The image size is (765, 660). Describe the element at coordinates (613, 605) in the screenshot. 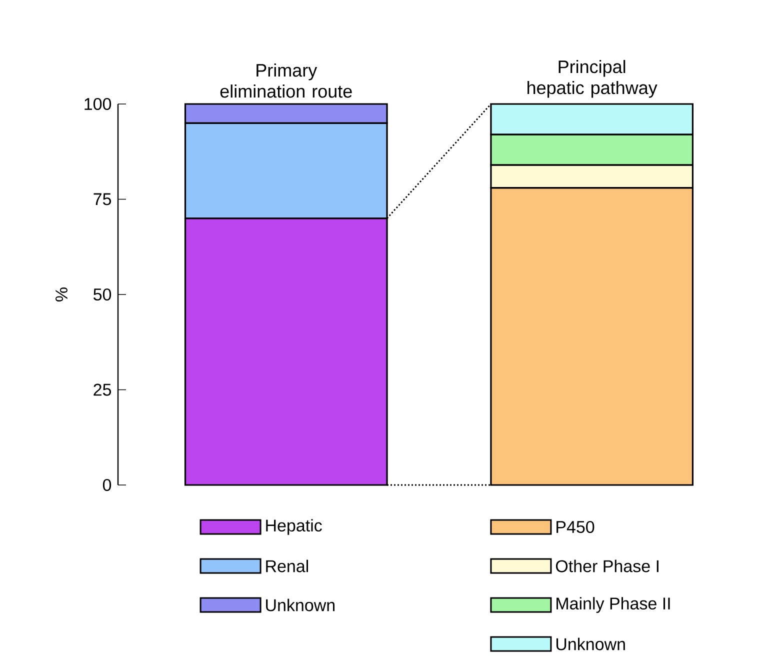

I see `legend-label: Mainly Phase II` at that location.